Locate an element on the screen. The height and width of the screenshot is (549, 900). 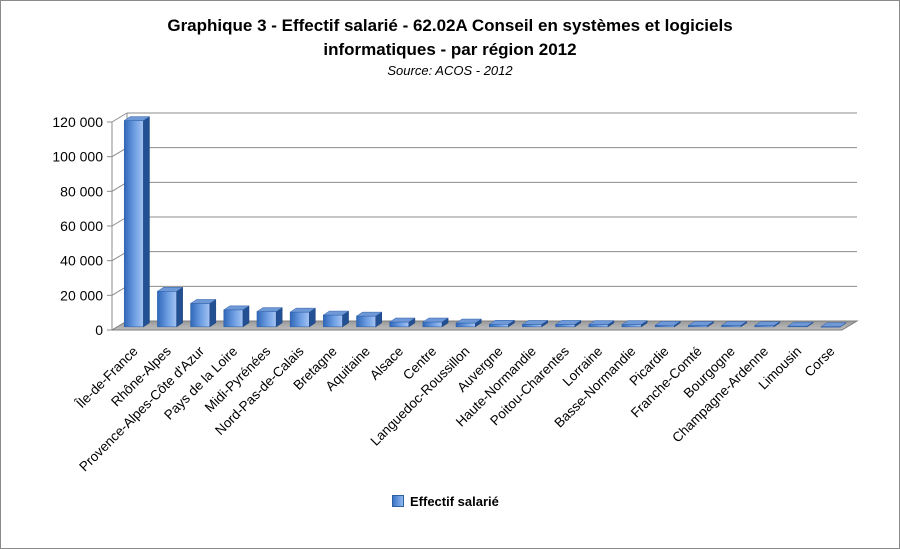
y-tick-label: 20 000 is located at coordinates (81, 295).